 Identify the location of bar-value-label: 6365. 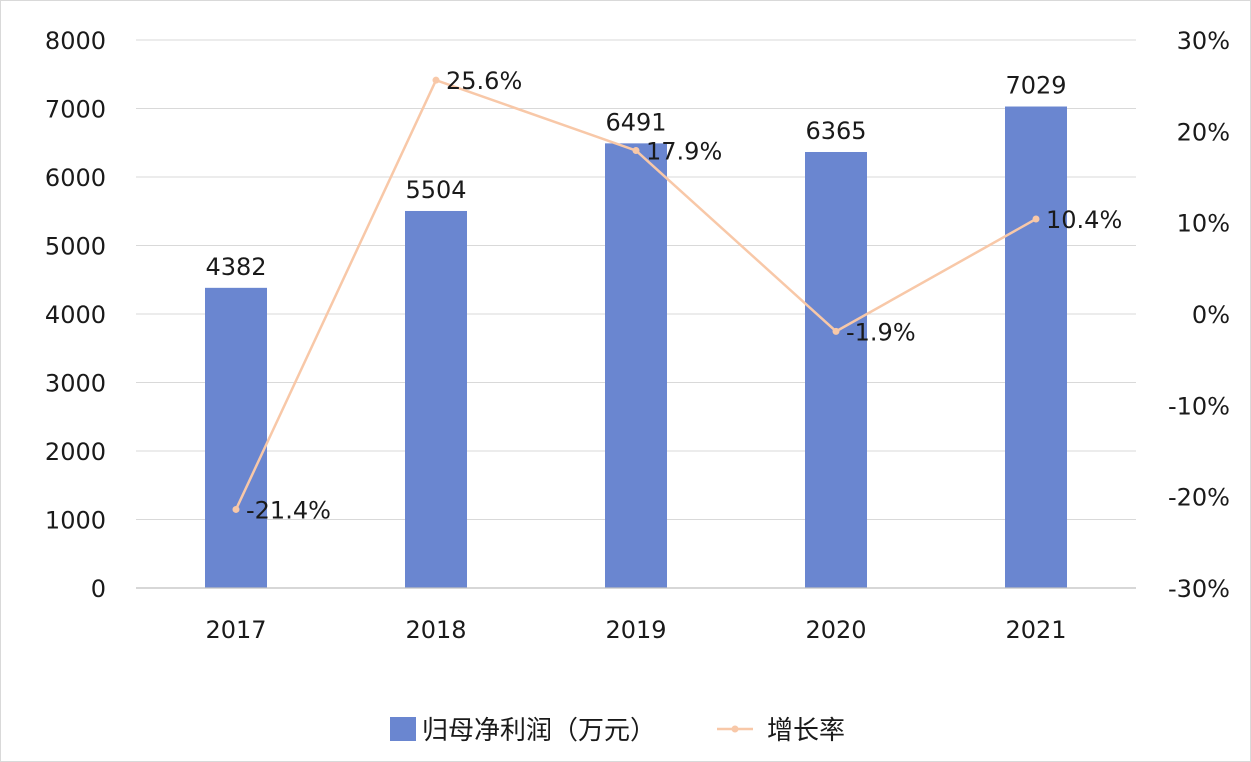
(835, 131).